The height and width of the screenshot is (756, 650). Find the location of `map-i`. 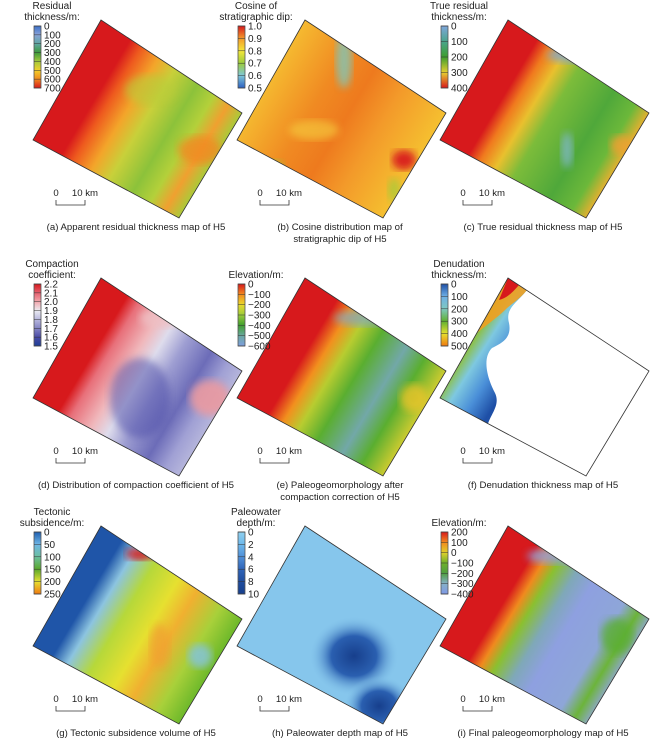

map-i is located at coordinates (544, 625).